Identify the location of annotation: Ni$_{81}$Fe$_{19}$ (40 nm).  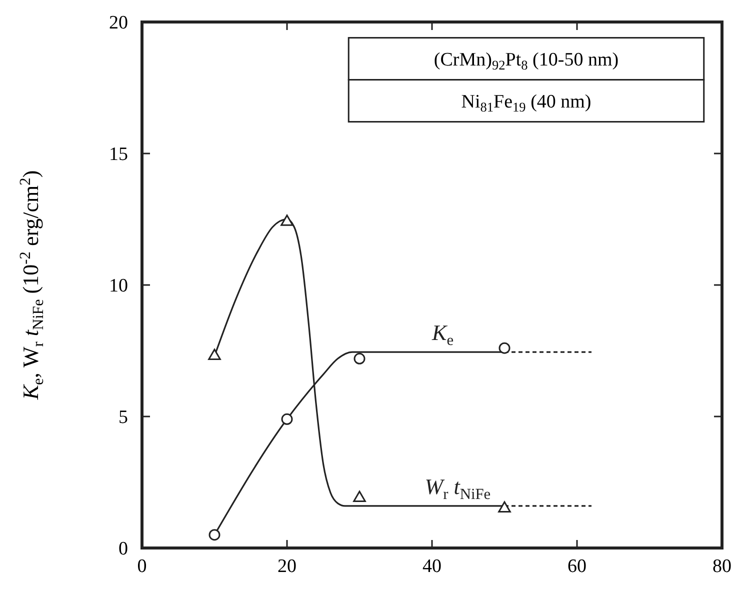
(526, 102).